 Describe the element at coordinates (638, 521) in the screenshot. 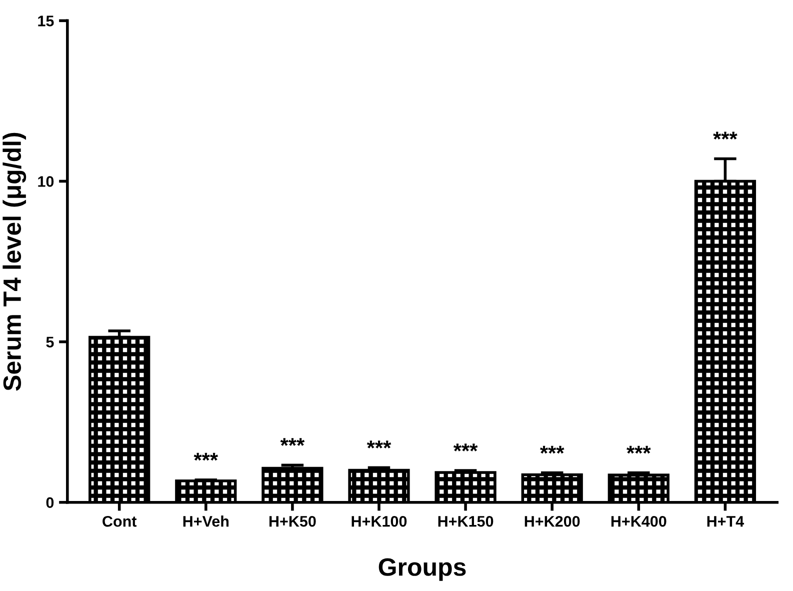

I see `x-tick-label: H+K400` at that location.